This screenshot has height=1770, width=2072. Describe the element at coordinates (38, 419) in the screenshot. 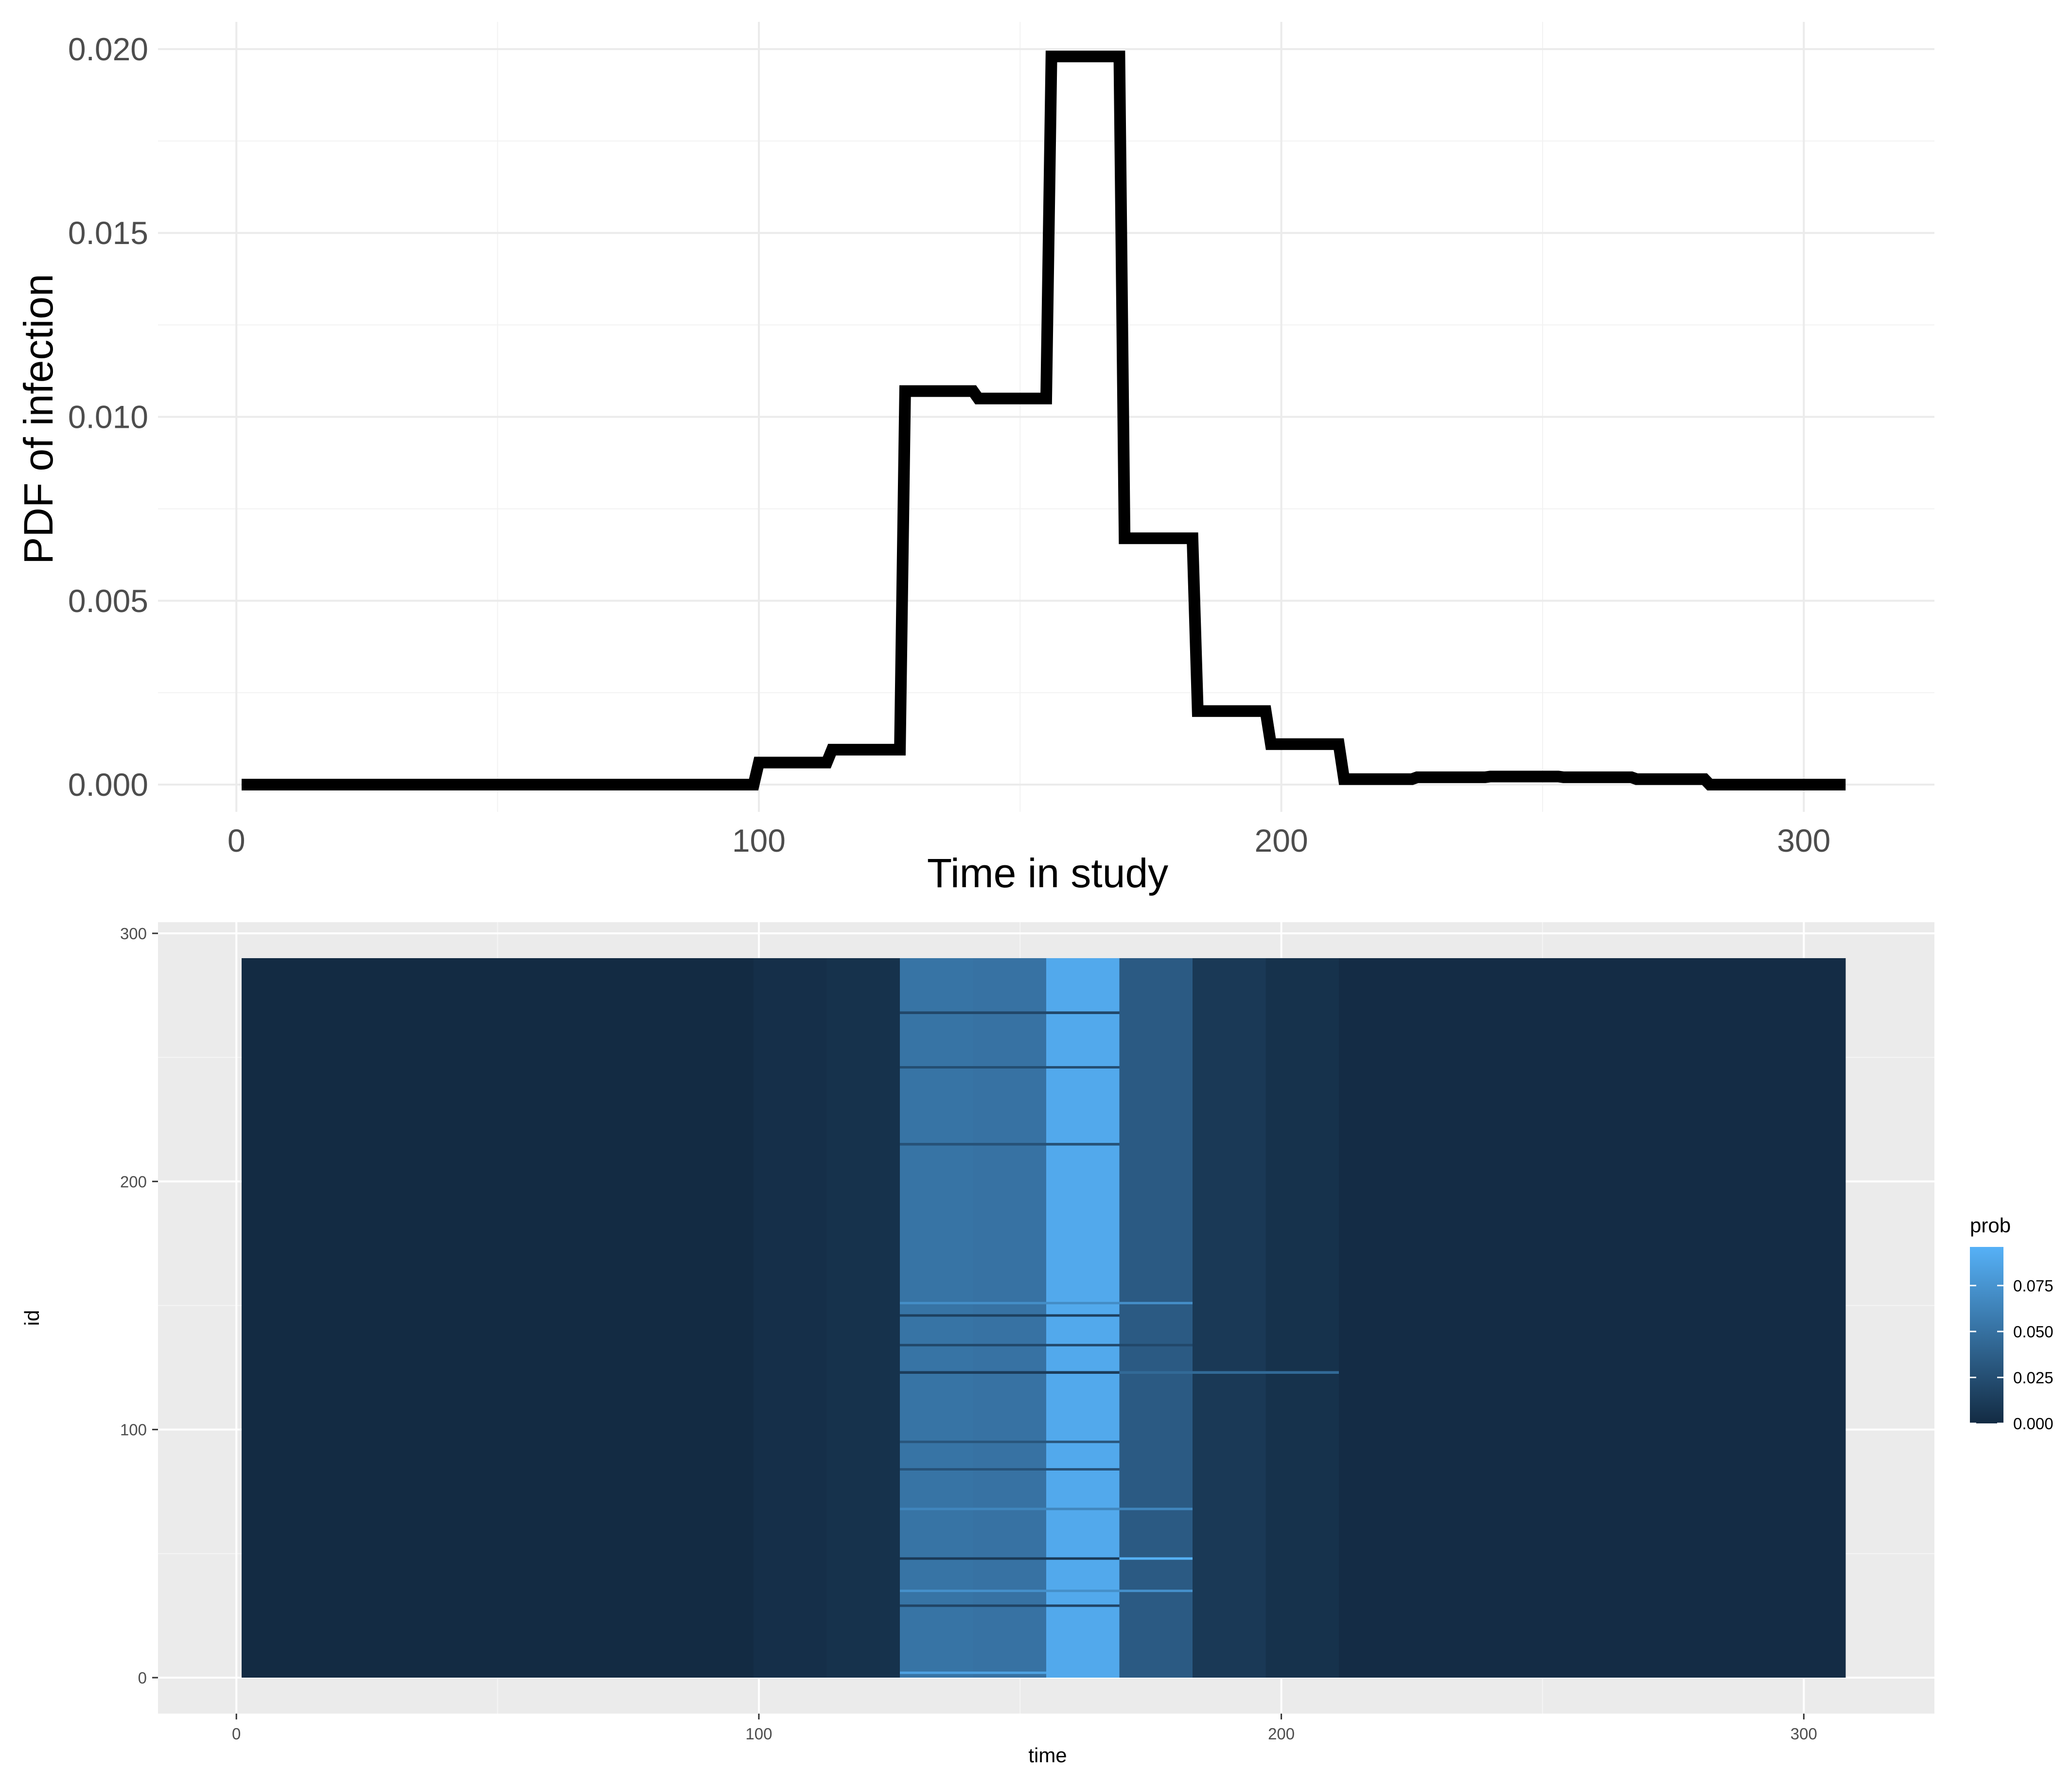

I see `top-y-axis-label: PDF of infection` at that location.